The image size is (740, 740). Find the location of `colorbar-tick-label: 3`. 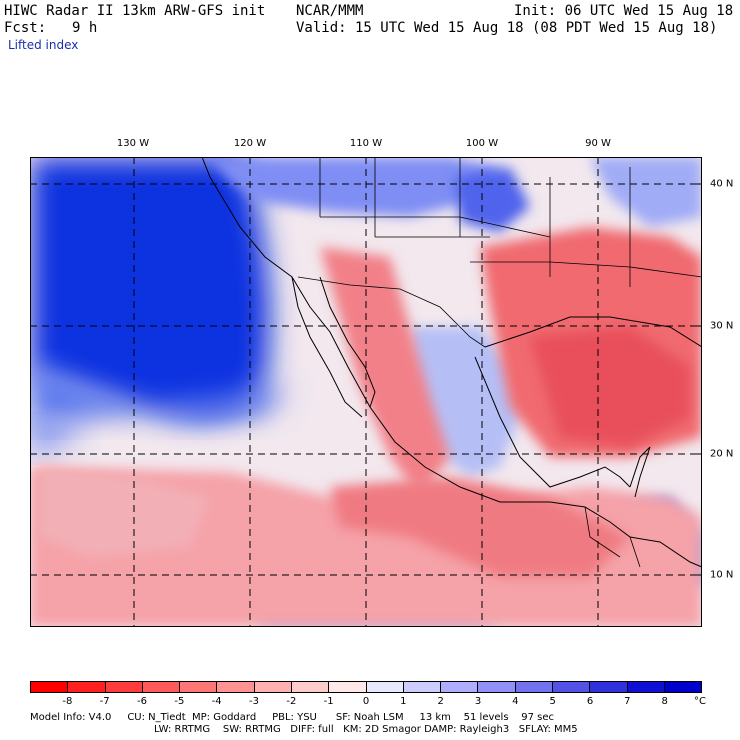

colorbar-tick-label: 3 is located at coordinates (478, 701).